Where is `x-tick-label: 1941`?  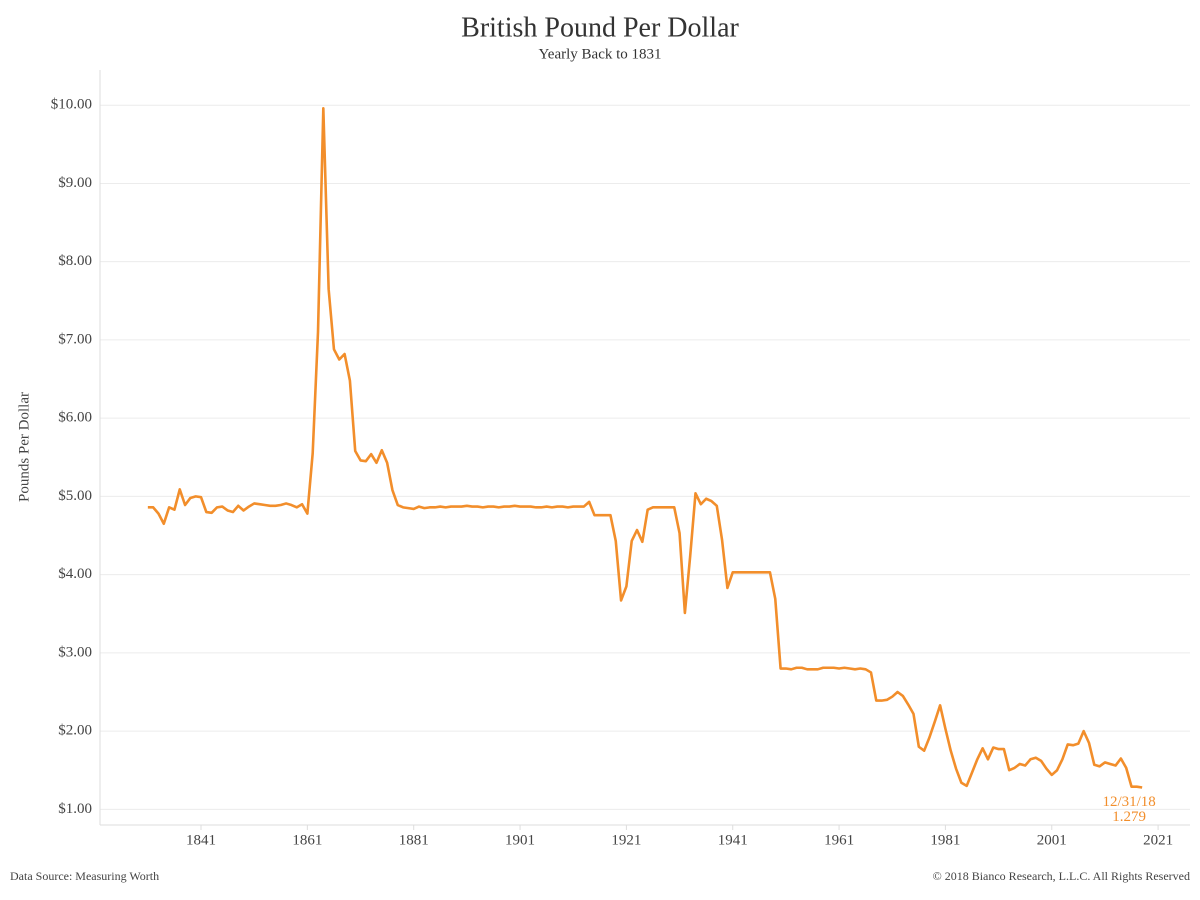 x-tick-label: 1941 is located at coordinates (733, 840).